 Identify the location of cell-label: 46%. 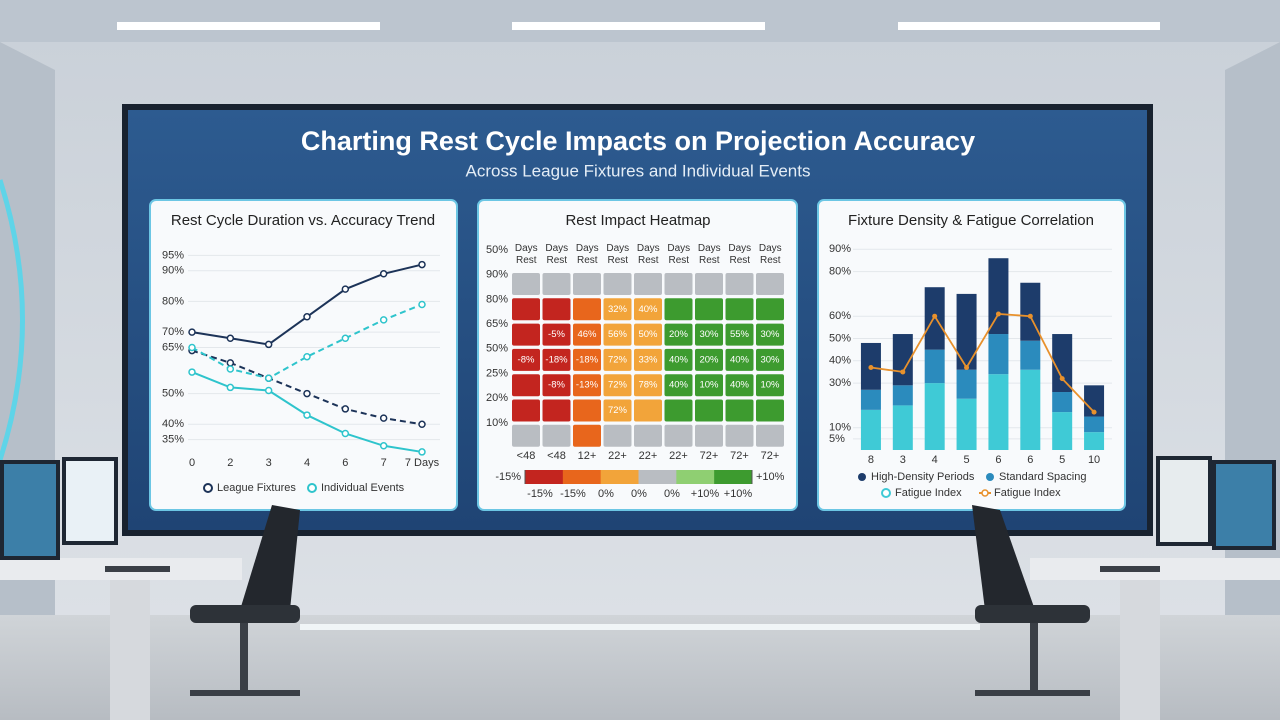
(587, 334).